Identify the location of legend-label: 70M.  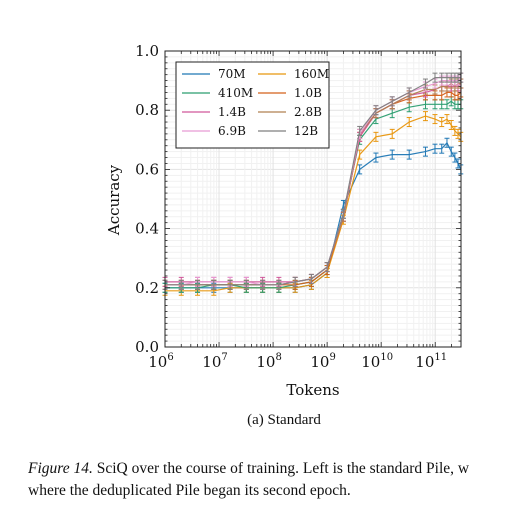
(232, 74).